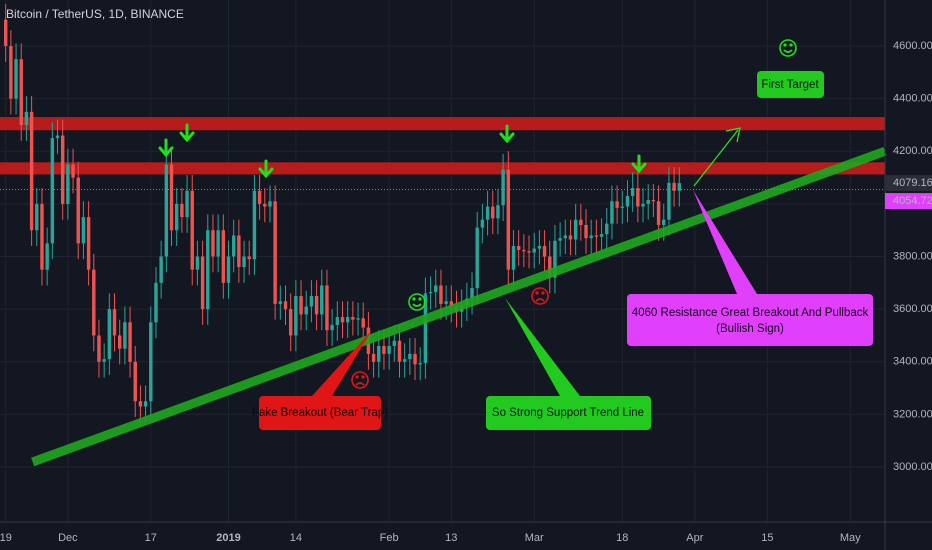 This screenshot has width=932, height=550. What do you see at coordinates (912, 201) in the screenshot?
I see `marker-price-label: 4054.72` at bounding box center [912, 201].